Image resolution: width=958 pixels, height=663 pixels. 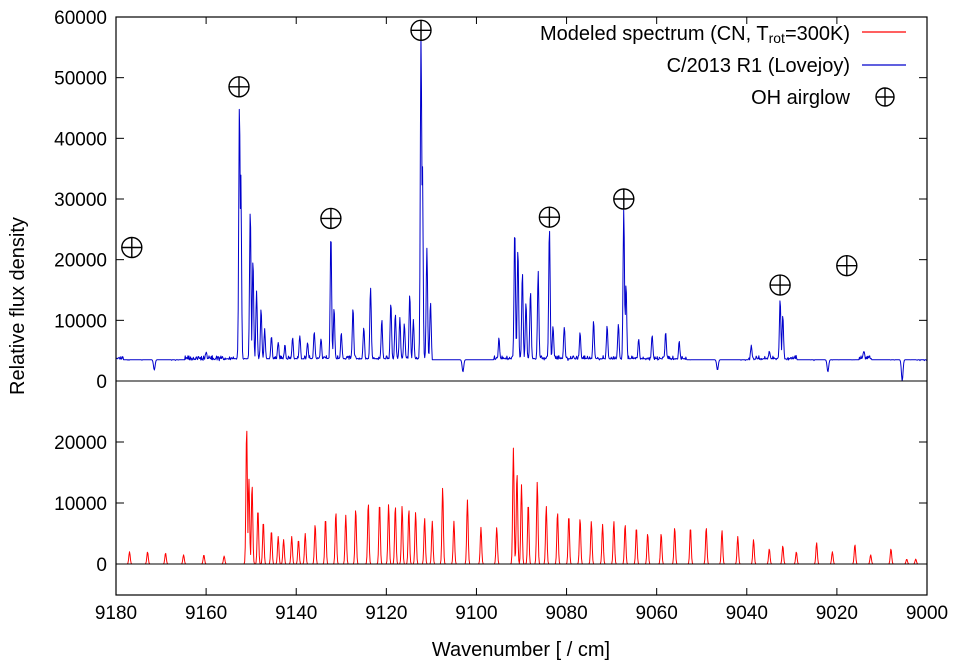 I want to click on y-tick-upper-10000: 10000, so click(x=490, y=321).